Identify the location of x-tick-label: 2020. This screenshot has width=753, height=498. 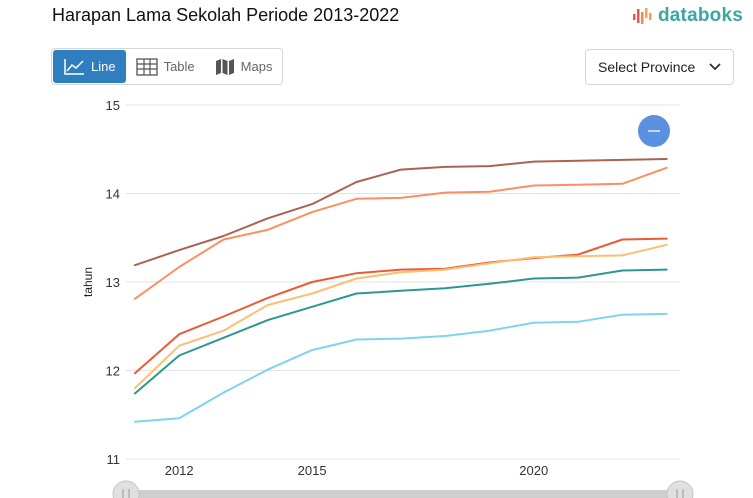
(533, 470).